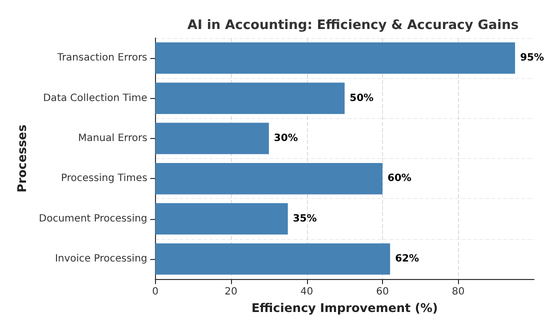 The image size is (554, 327). Describe the element at coordinates (304, 218) in the screenshot. I see `data-label: 35%` at that location.